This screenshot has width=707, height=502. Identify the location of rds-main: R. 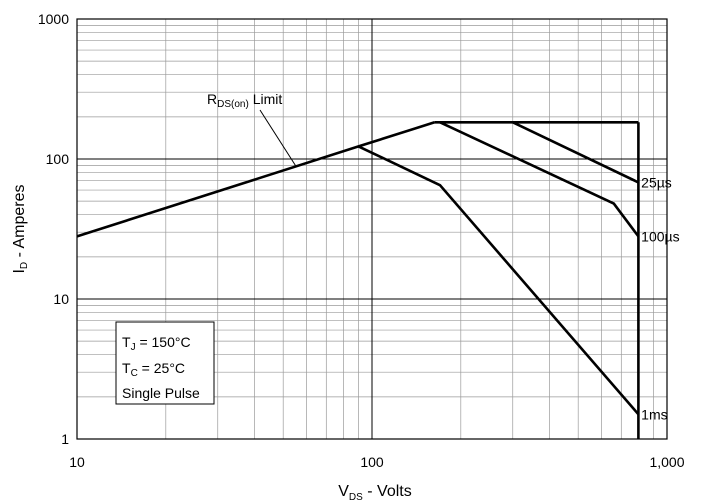
(212, 99).